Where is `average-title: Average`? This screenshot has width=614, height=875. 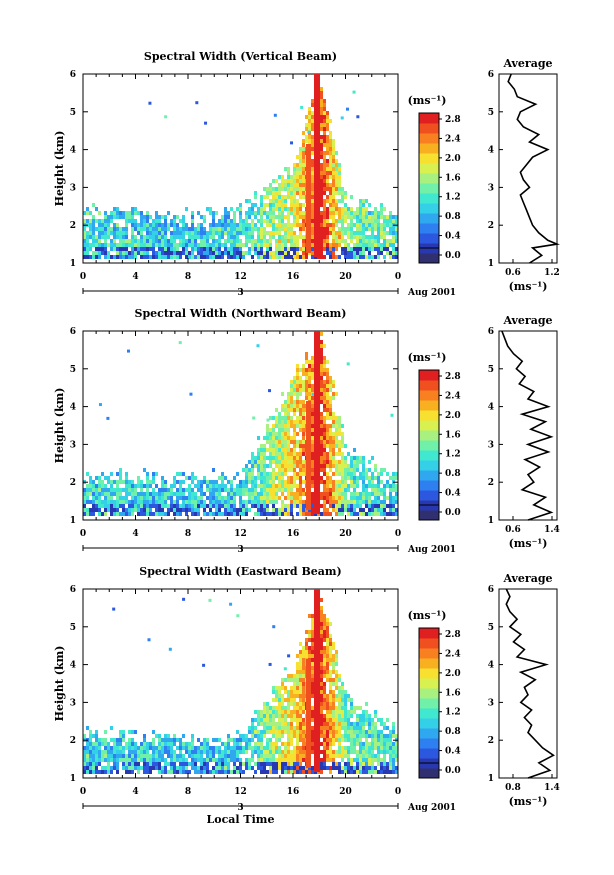
average-title: Average is located at coordinates (527, 578).